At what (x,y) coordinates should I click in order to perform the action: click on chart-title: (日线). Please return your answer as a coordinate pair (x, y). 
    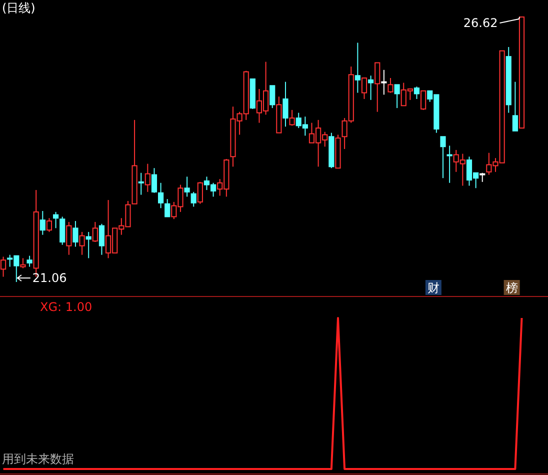
    Looking at the image, I should click on (19, 8).